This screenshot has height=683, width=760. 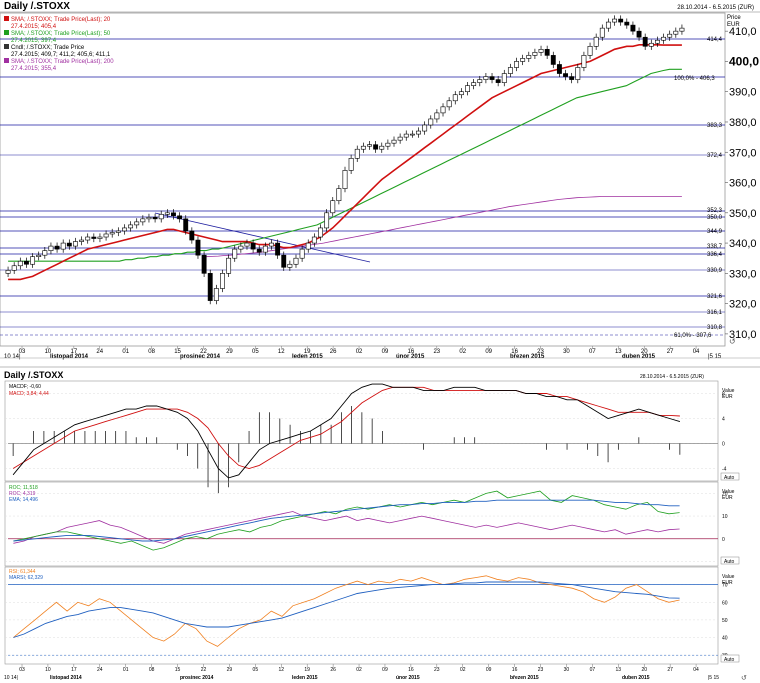 I want to click on legend-text: RSI; 61,344, so click(x=22, y=572).